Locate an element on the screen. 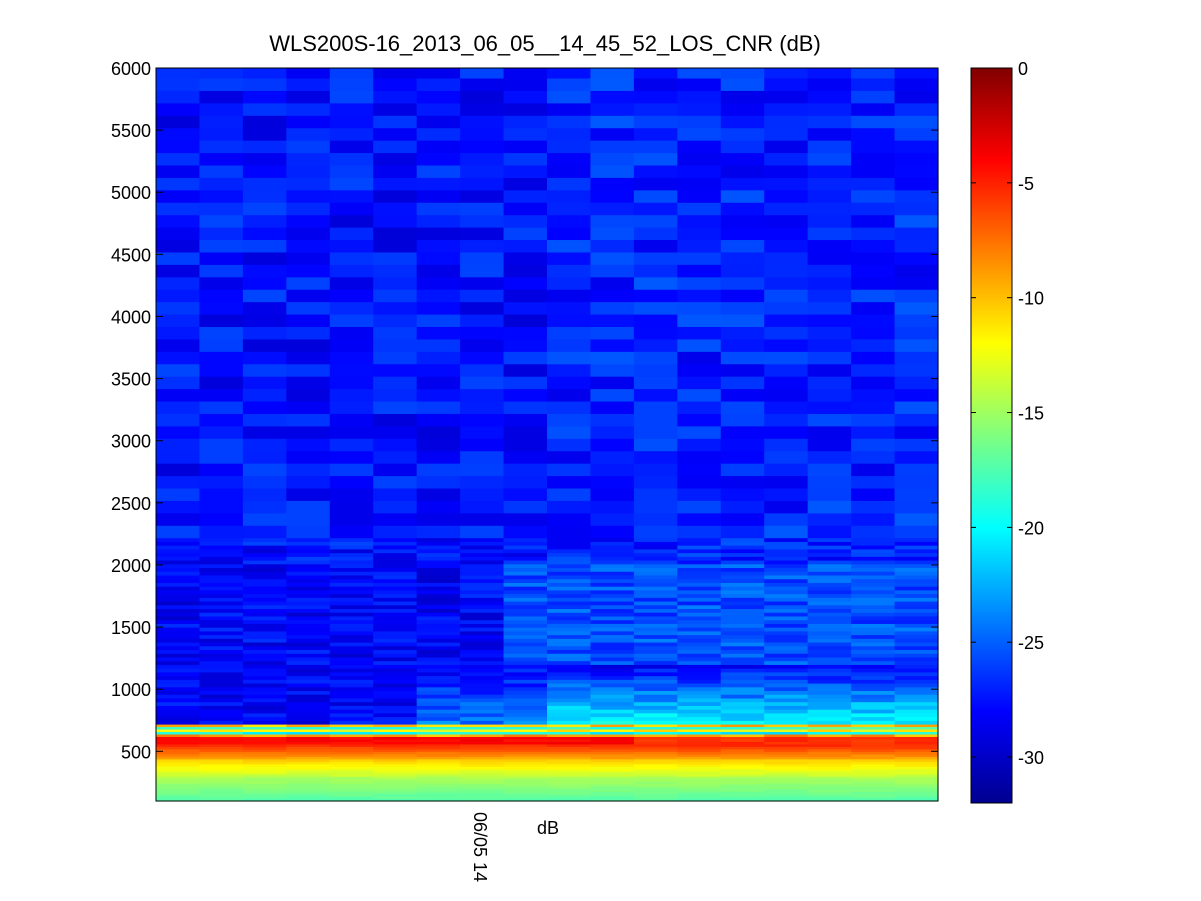  colorbar-ticks: 0-5-10-15-20-25-30 is located at coordinates (1007, 413).